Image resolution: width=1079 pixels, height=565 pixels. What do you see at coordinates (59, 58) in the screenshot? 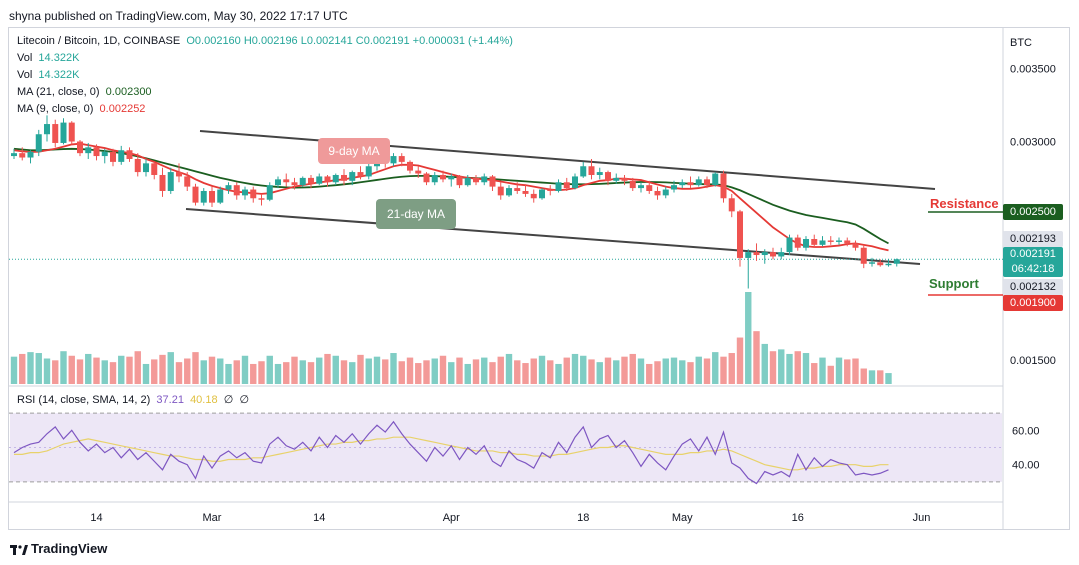
I see `vol-value-1: 14.322K` at bounding box center [59, 58].